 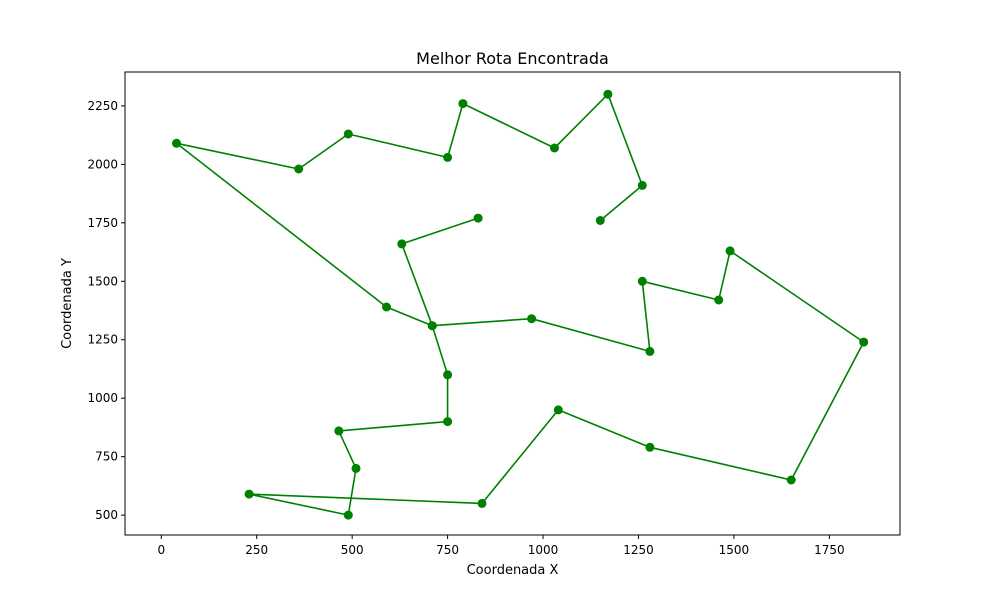 I want to click on x-tick-label: 500, so click(x=352, y=550).